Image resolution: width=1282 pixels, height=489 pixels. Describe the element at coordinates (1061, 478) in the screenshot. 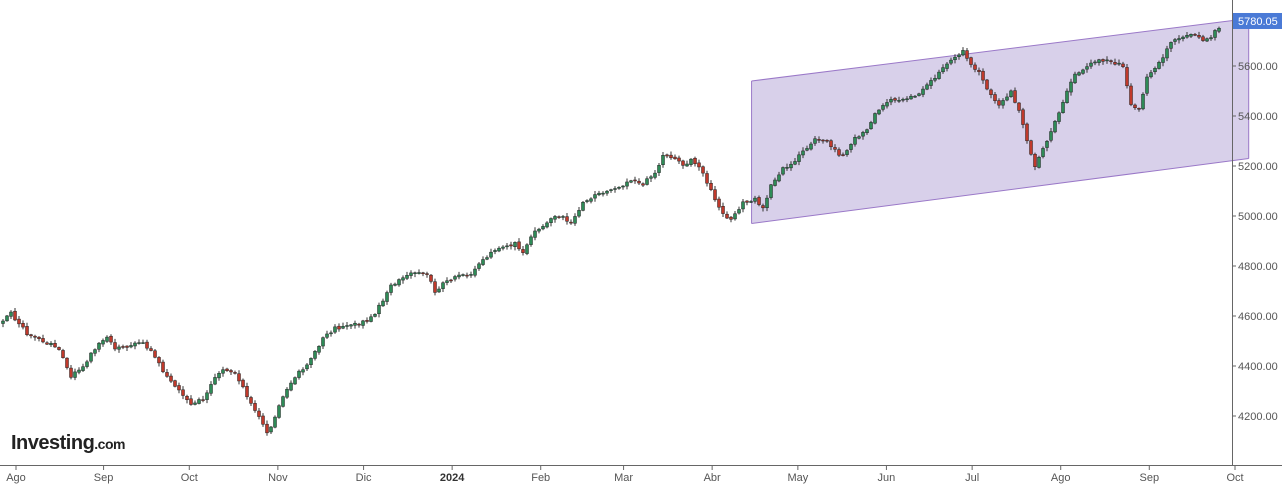

I see `x-tick-label: Ago` at that location.